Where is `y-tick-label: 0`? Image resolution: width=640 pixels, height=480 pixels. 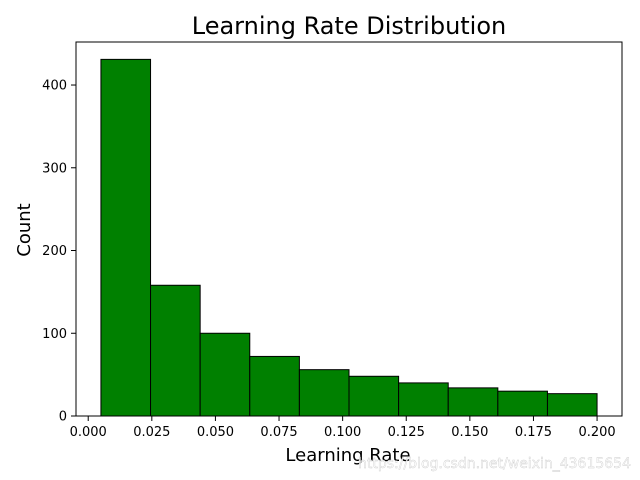
y-tick-label: 0 is located at coordinates (63, 417).